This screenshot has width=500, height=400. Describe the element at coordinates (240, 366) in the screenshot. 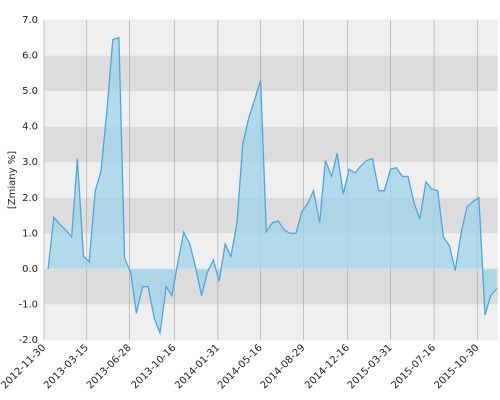

I see `x-tick-label: 2014-05-16` at that location.